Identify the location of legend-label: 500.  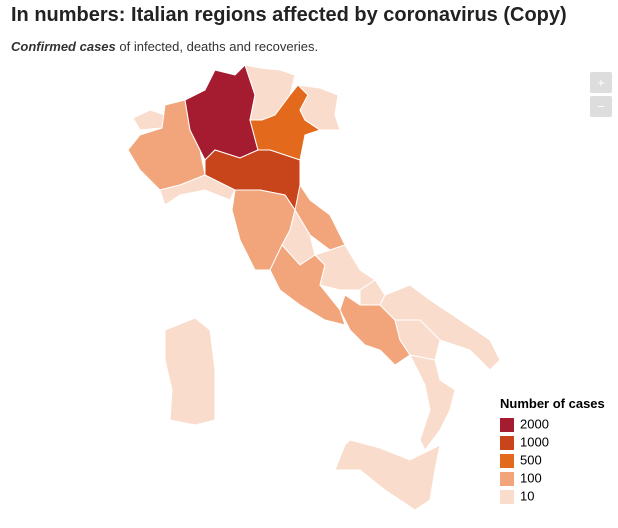
(531, 459).